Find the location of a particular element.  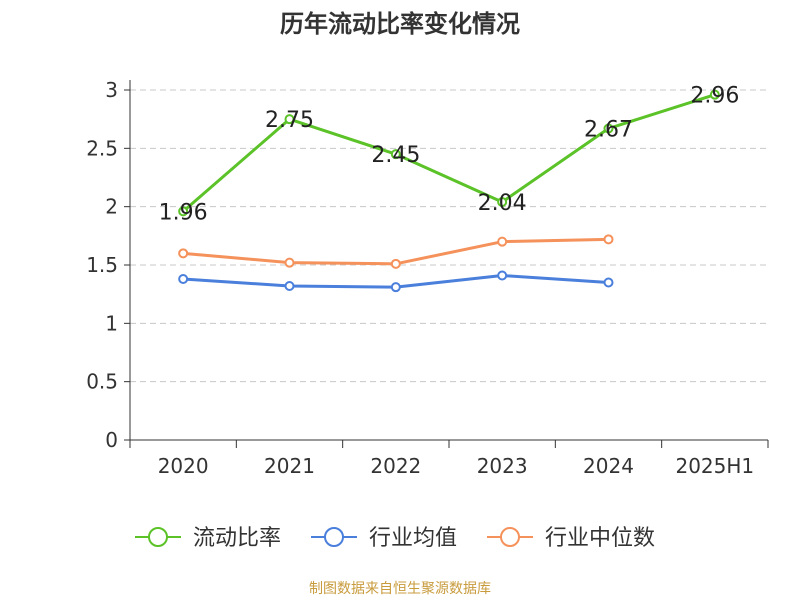

y-tick-label: 2.5 is located at coordinates (102, 148).